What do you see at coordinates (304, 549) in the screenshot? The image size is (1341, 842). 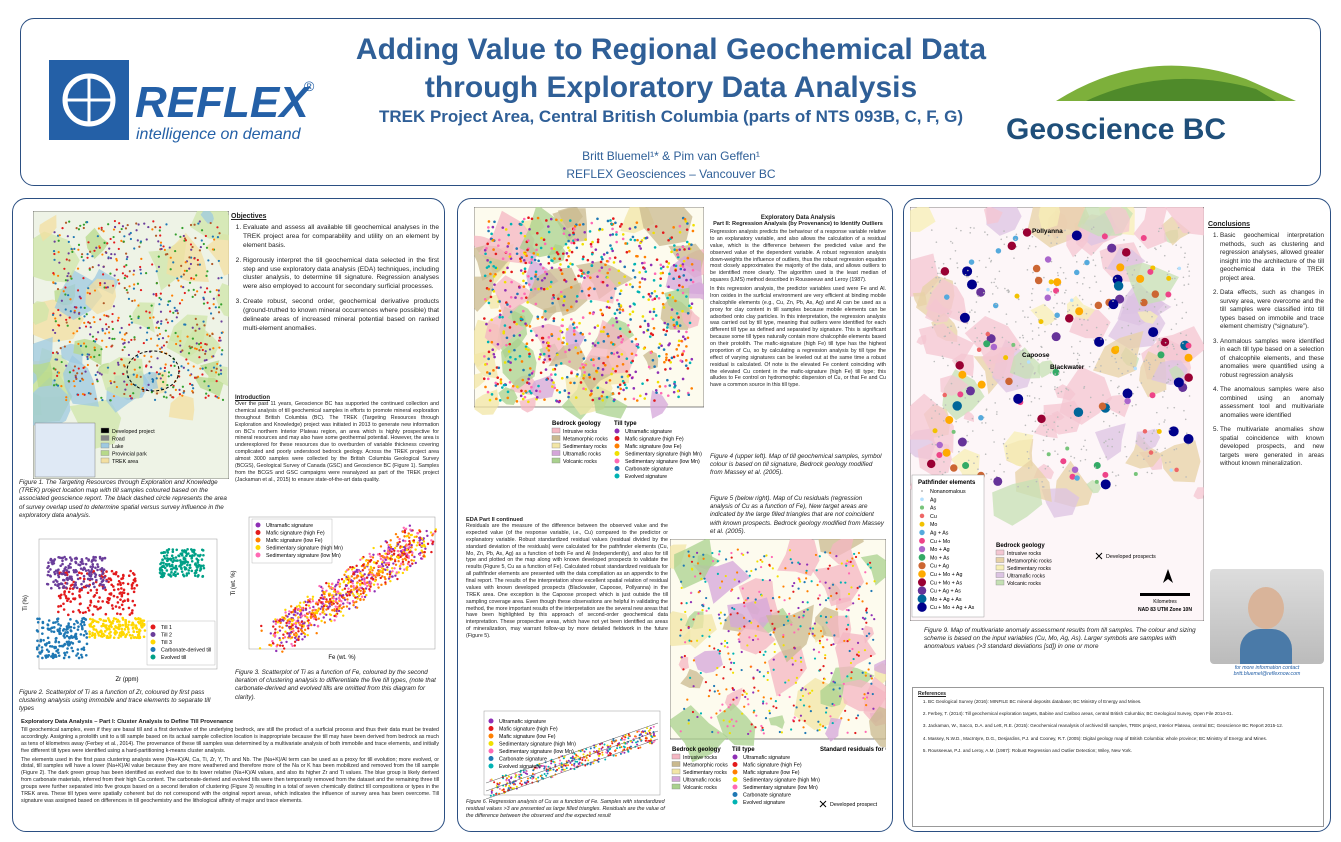 I see `legend-label: Sedimentary signature (high Mn)` at bounding box center [304, 549].